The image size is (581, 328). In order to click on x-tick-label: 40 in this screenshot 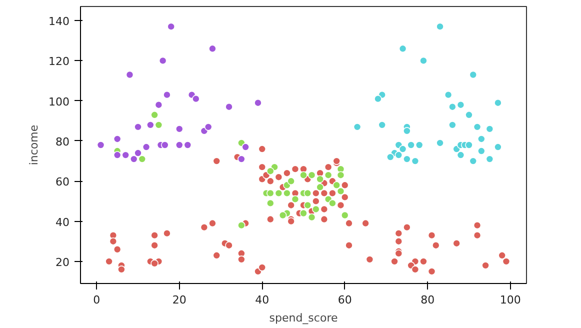, I will do `click(262, 300)`.